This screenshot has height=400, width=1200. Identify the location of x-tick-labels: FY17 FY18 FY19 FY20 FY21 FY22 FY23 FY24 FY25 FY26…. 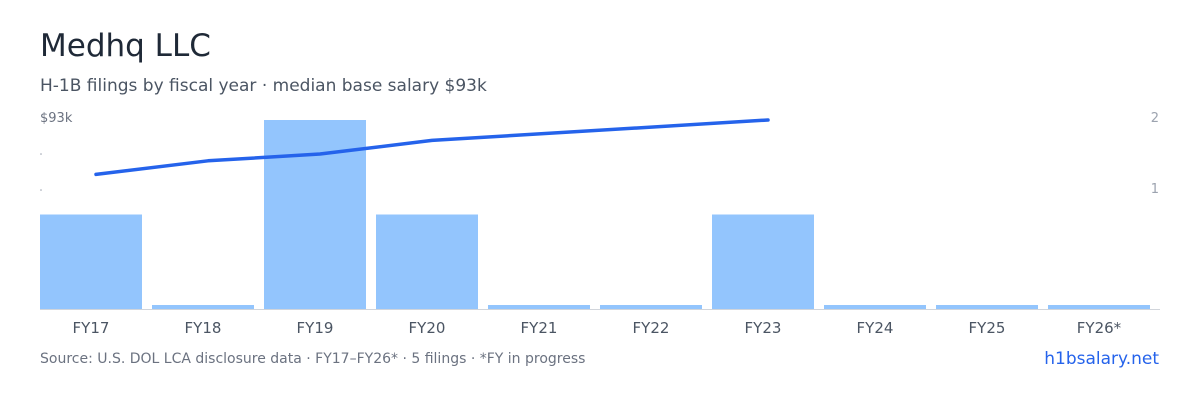
(597, 328).